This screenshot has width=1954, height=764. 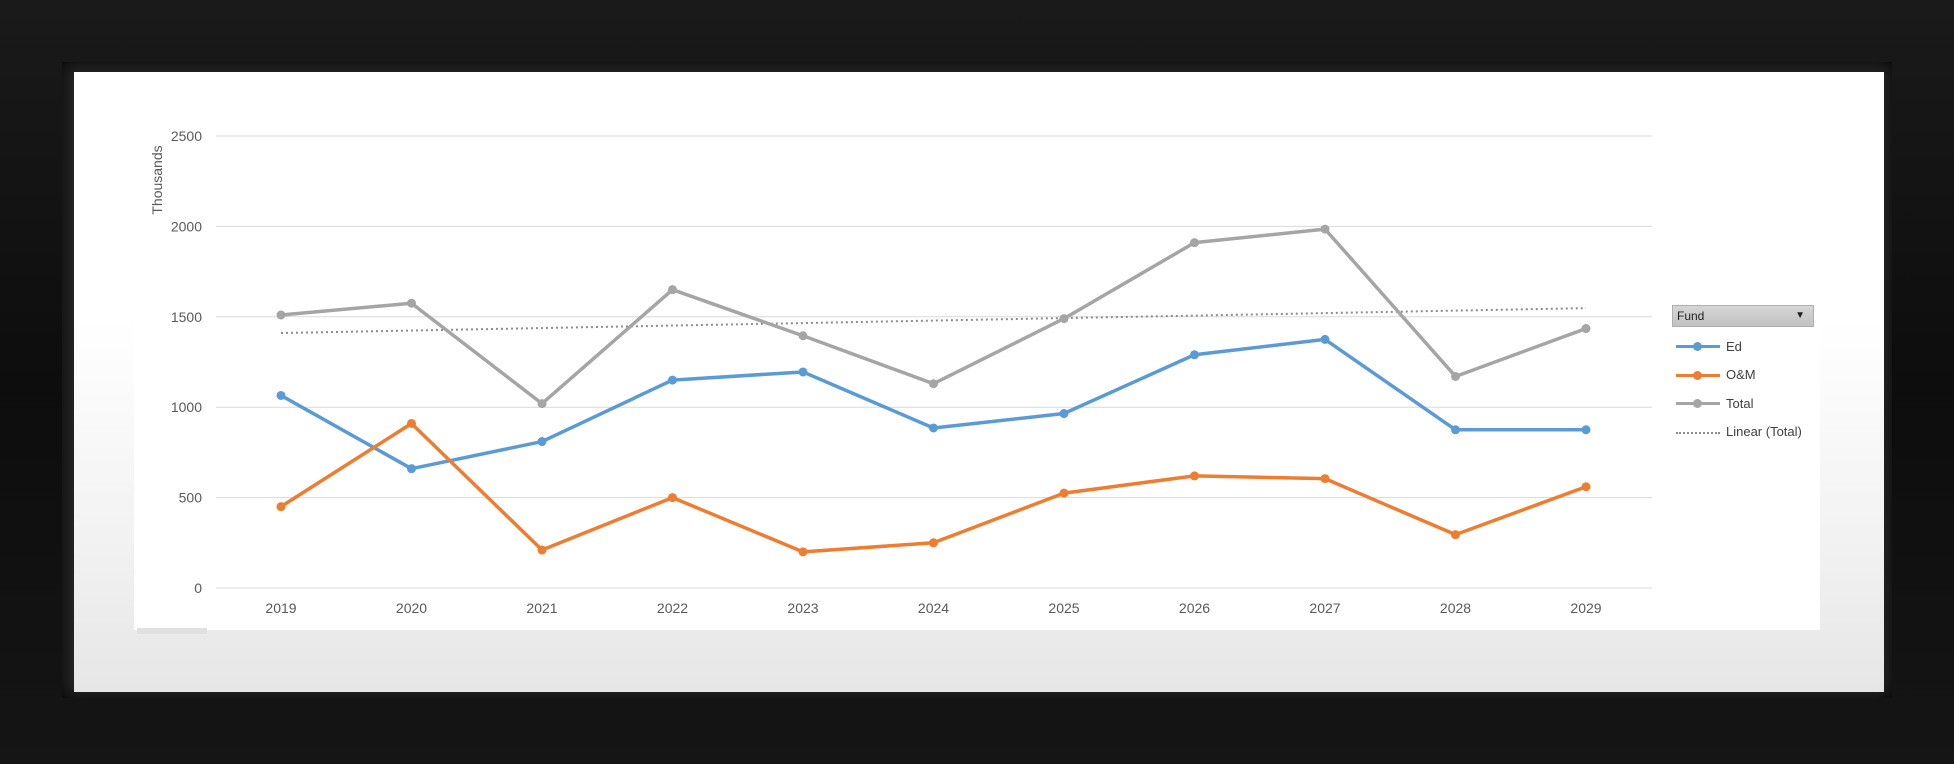 I want to click on legend-swatch-om, so click(x=1699, y=375).